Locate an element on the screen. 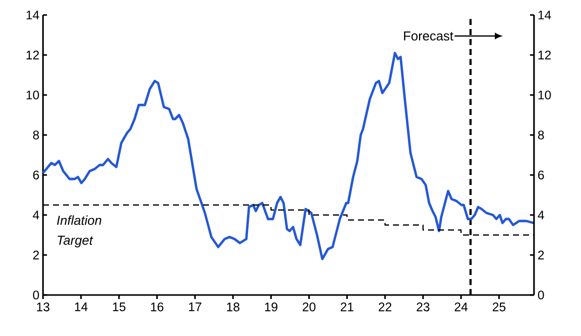 Image resolution: width=581 pixels, height=336 pixels. x-tick-label: 17 is located at coordinates (195, 307).